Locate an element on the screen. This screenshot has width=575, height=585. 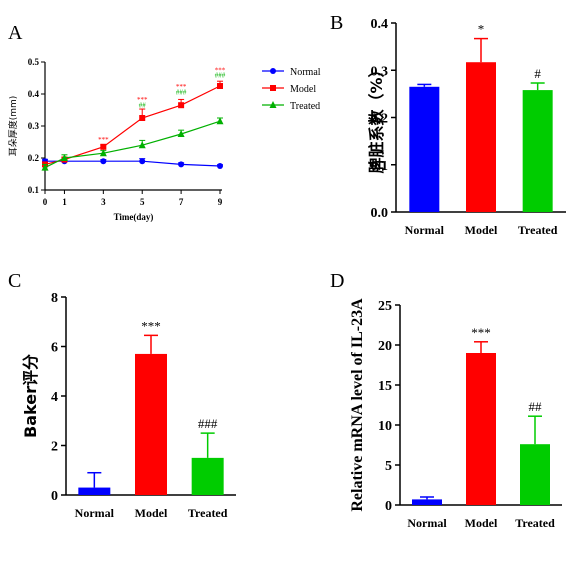
panel-a-legend-marker-treated is located at coordinates (273, 104).